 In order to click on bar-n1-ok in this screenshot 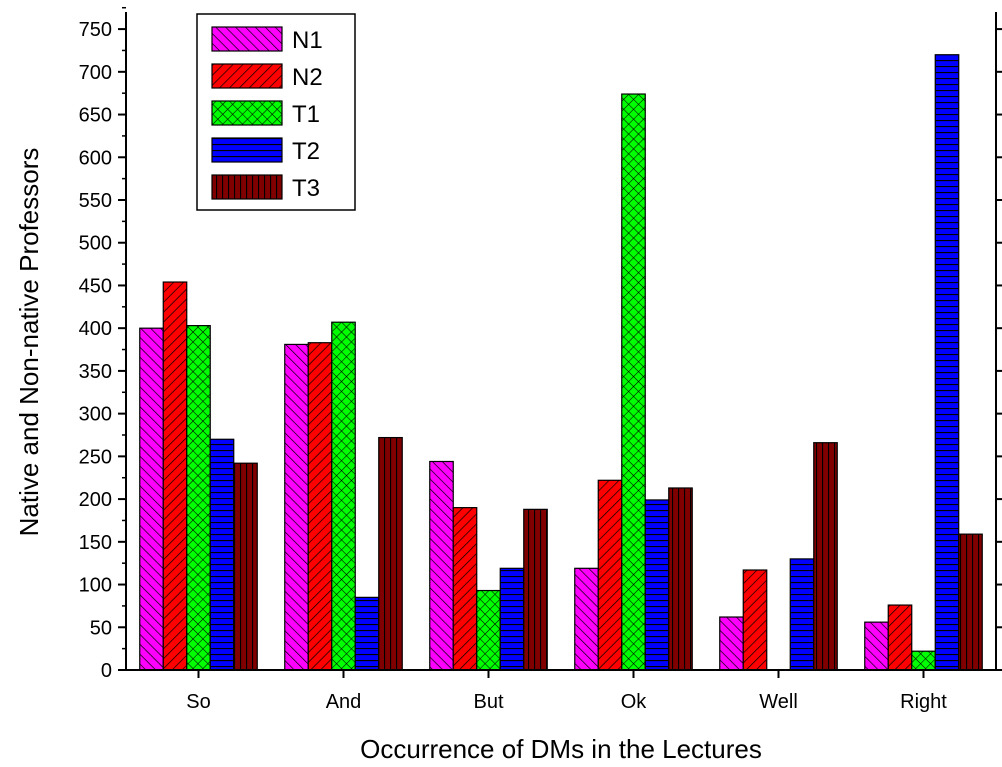, I will do `click(586, 619)`.